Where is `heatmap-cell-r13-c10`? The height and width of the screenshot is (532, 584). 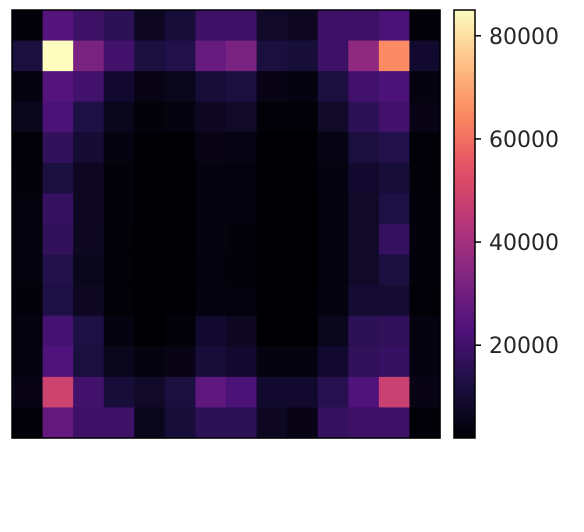 heatmap-cell-r13-c10 is located at coordinates (333, 423).